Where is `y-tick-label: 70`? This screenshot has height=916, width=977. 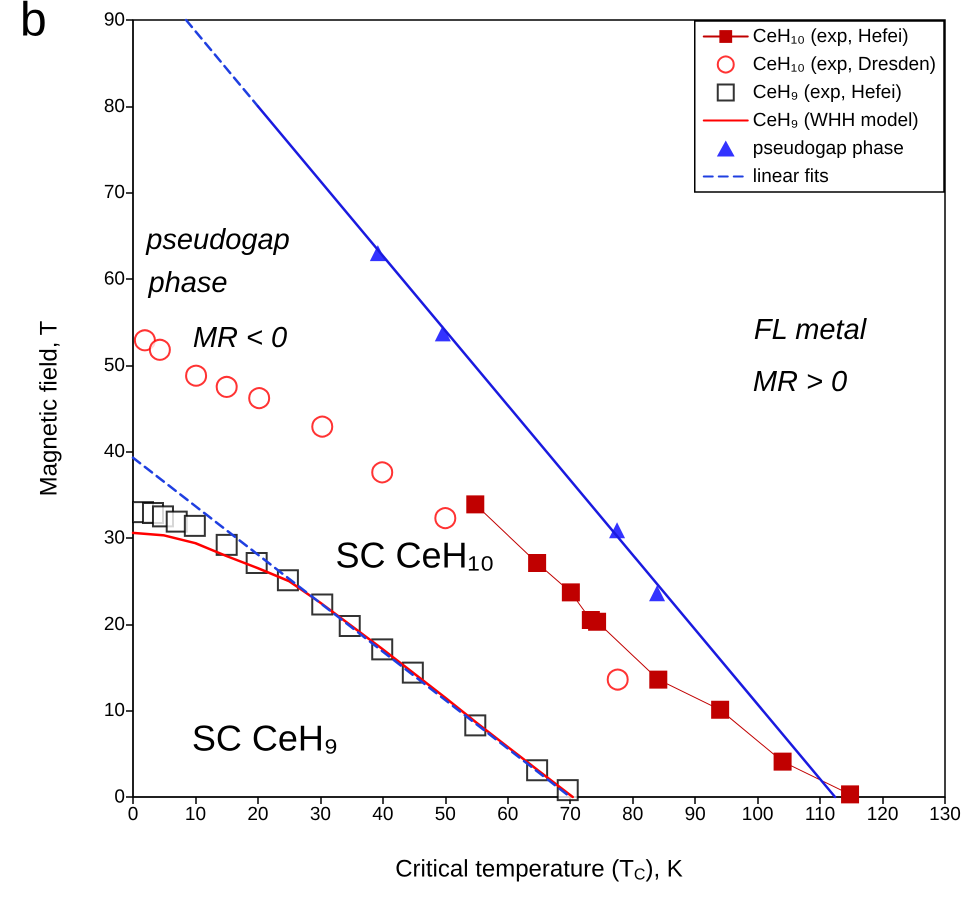
y-tick-label: 70 is located at coordinates (114, 193).